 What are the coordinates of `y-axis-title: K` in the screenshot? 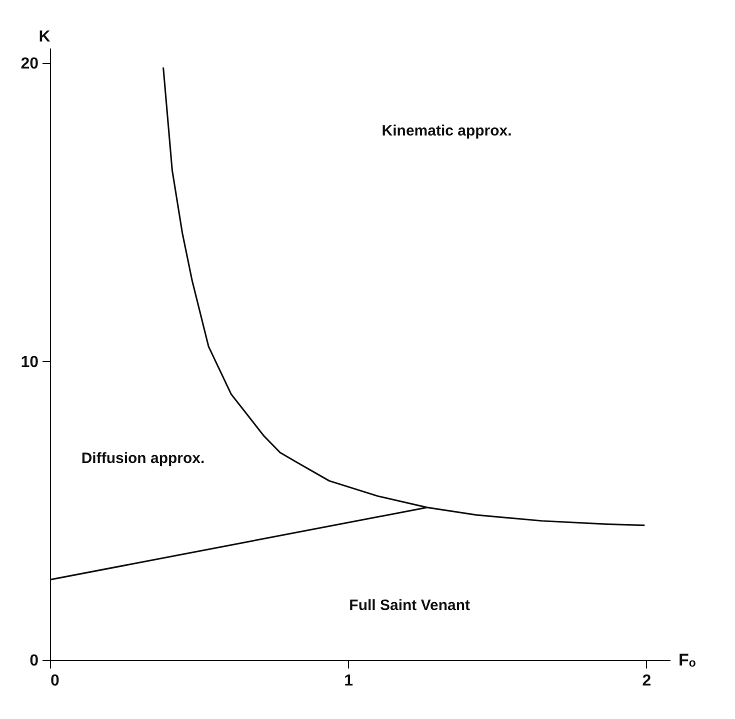 It's located at (44, 37).